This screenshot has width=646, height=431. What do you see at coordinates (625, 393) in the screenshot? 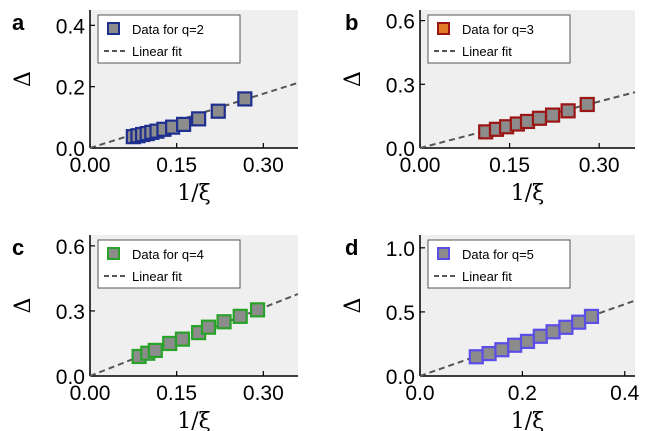
I see `x-tick-label: 0.4` at bounding box center [625, 393].